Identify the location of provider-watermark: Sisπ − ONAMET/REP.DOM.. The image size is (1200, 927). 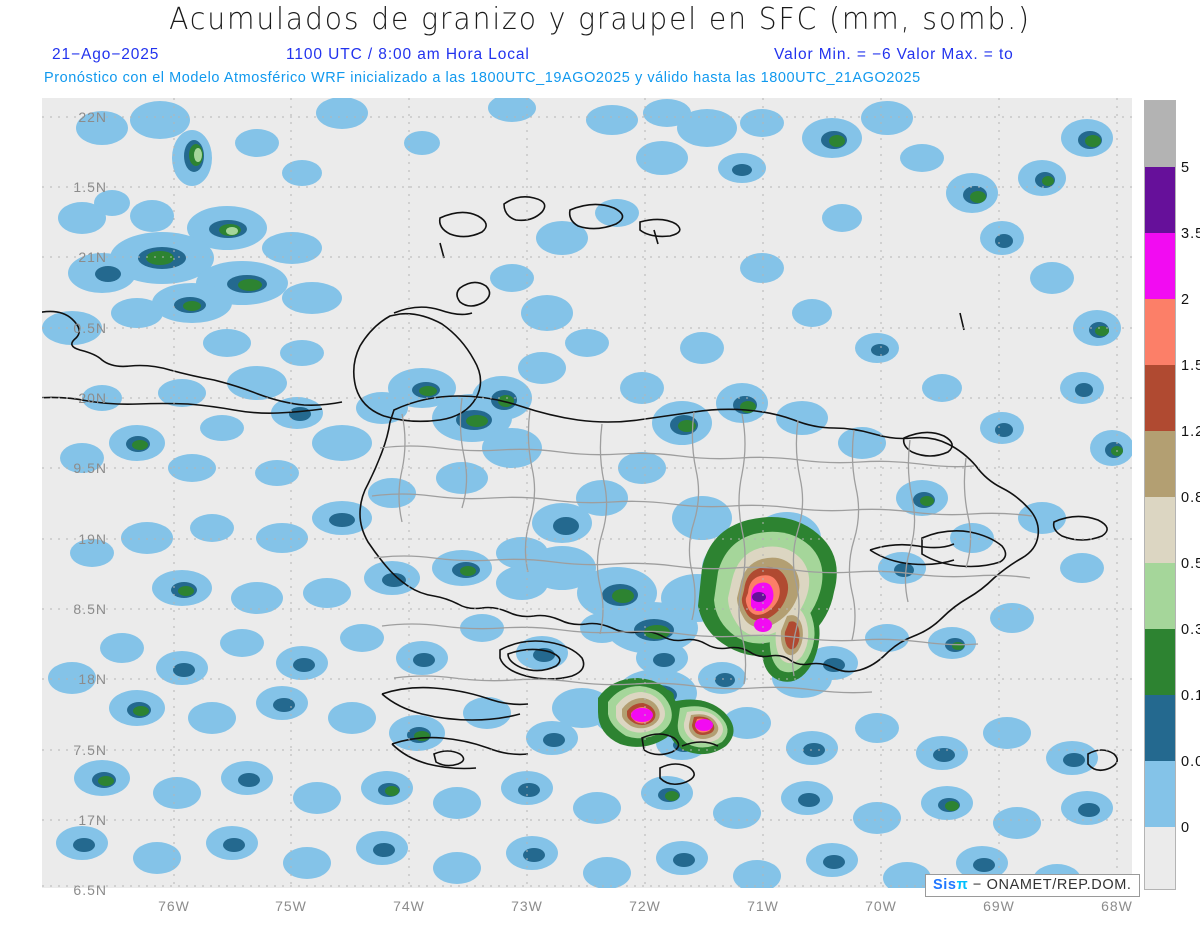
(1032, 885).